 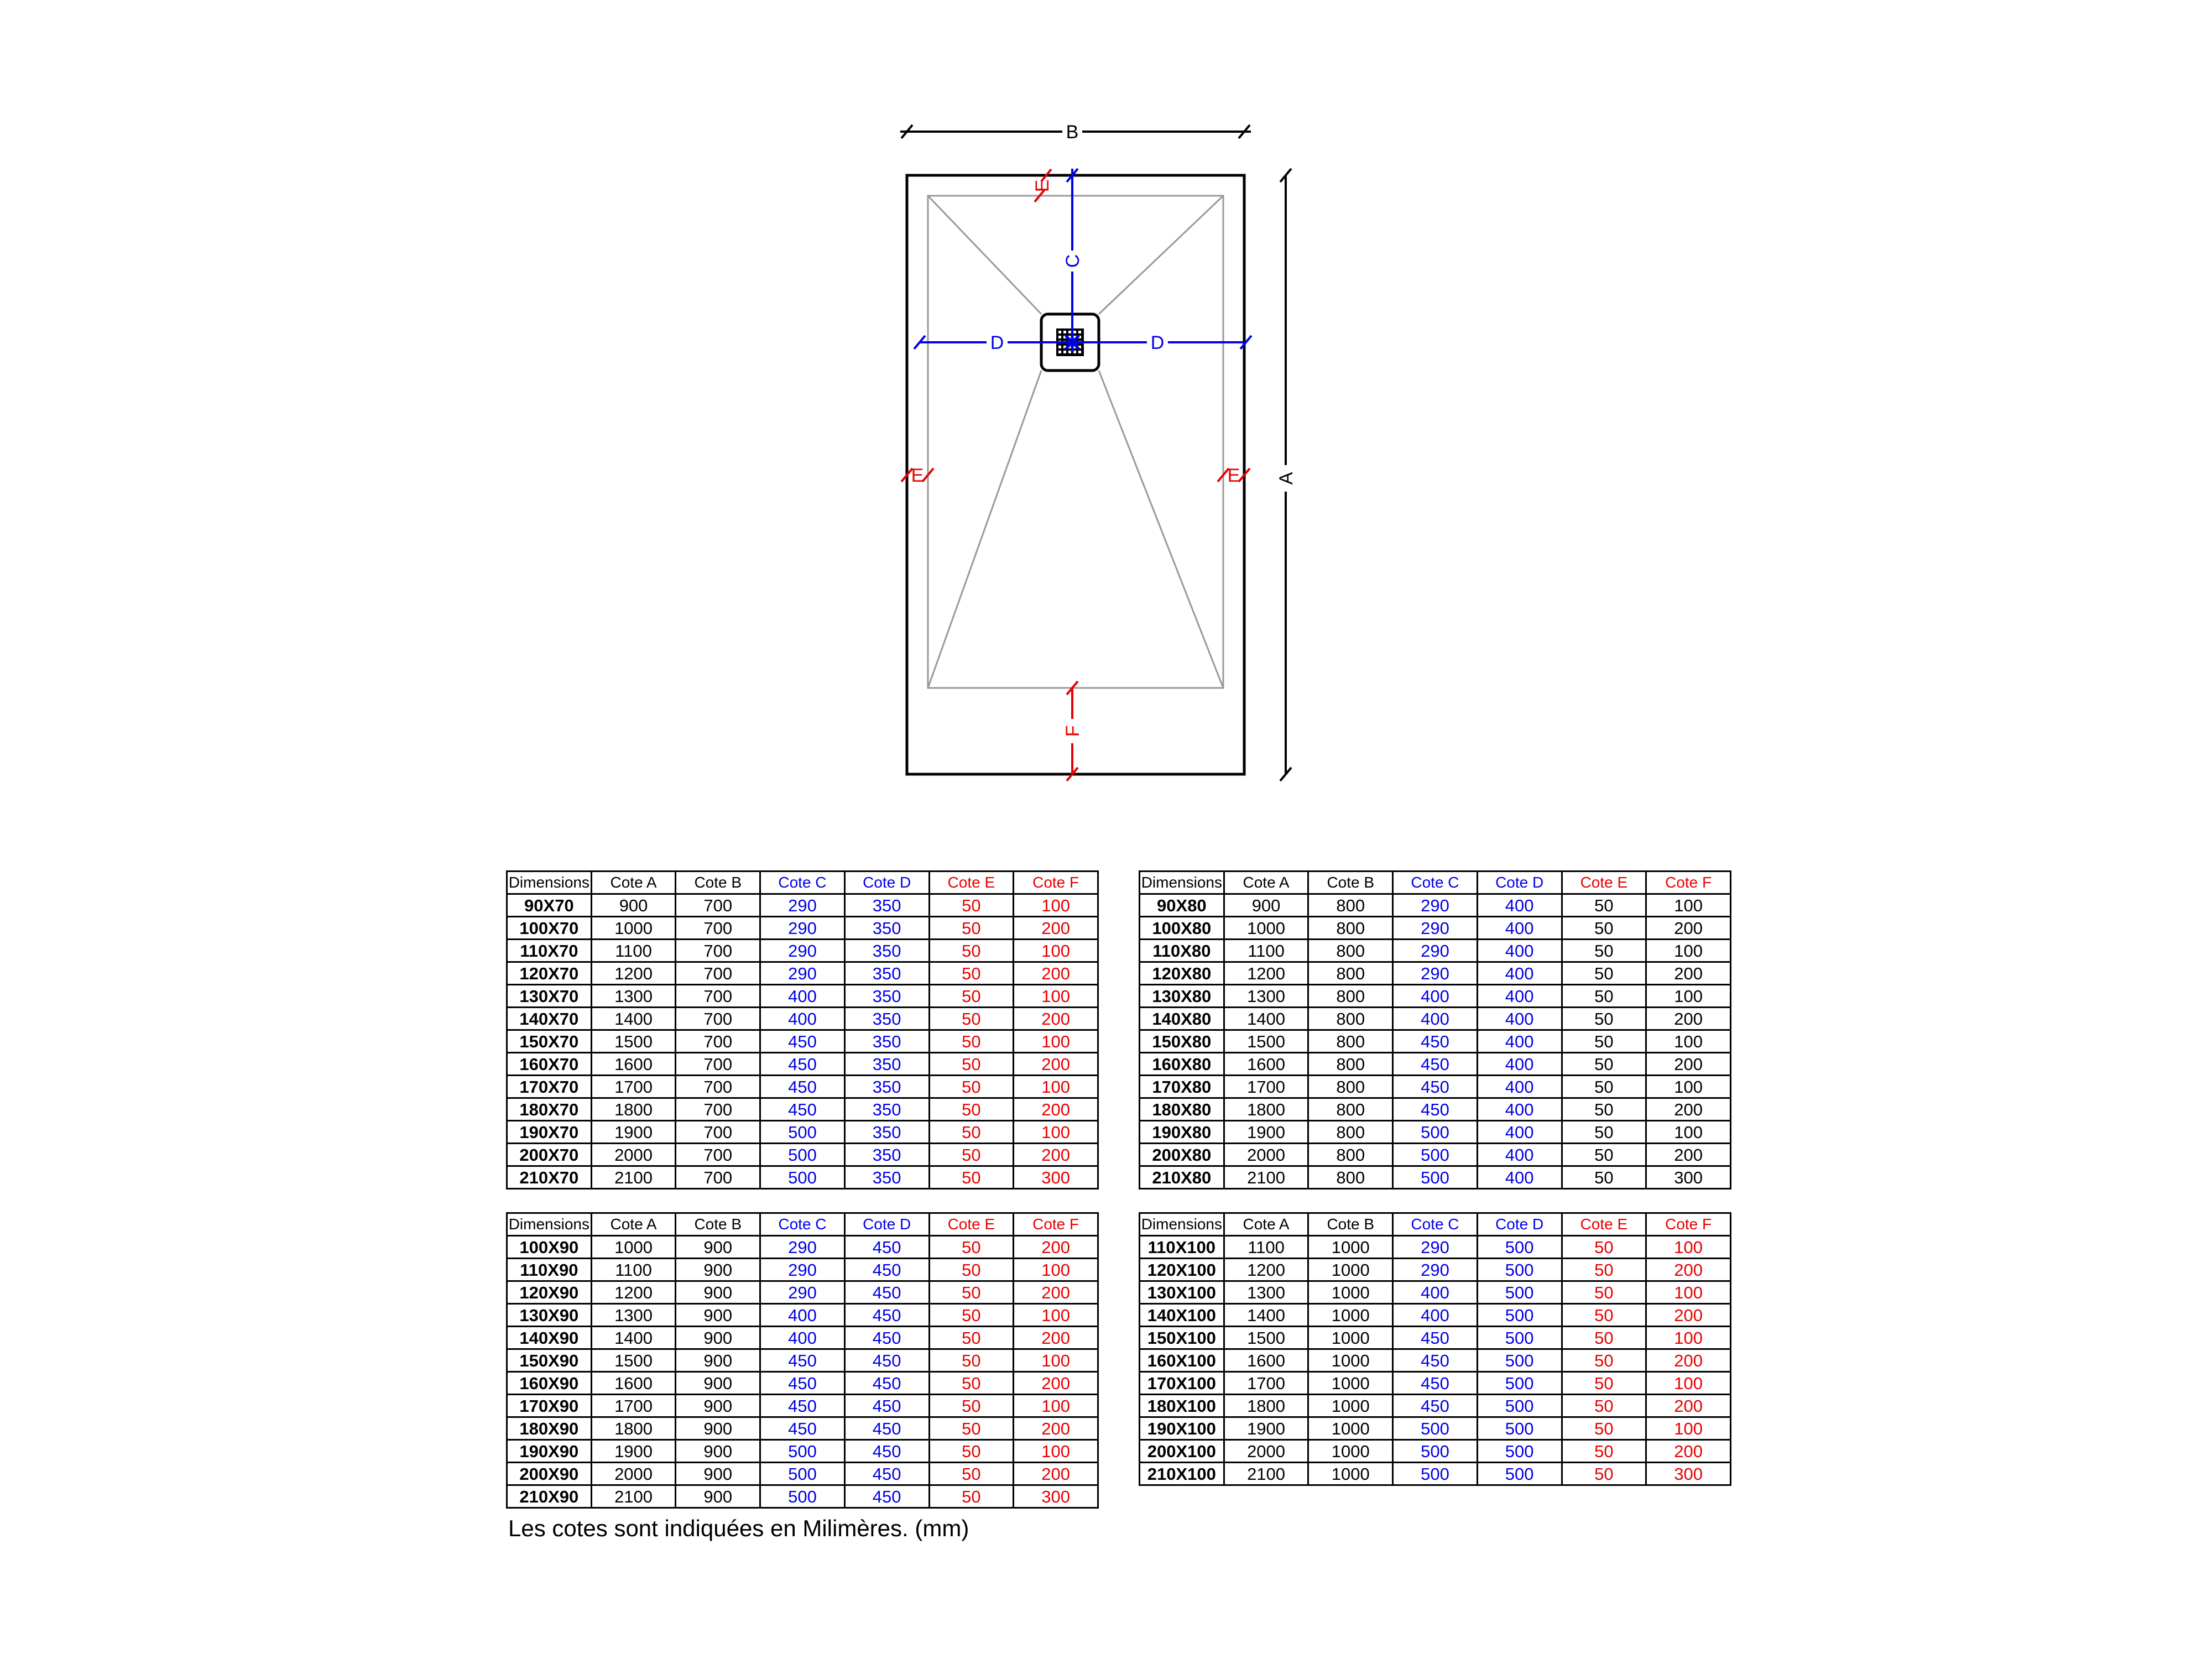 I want to click on table-row: 150X100 1500 1000 450 500 50 100, so click(x=1435, y=1338).